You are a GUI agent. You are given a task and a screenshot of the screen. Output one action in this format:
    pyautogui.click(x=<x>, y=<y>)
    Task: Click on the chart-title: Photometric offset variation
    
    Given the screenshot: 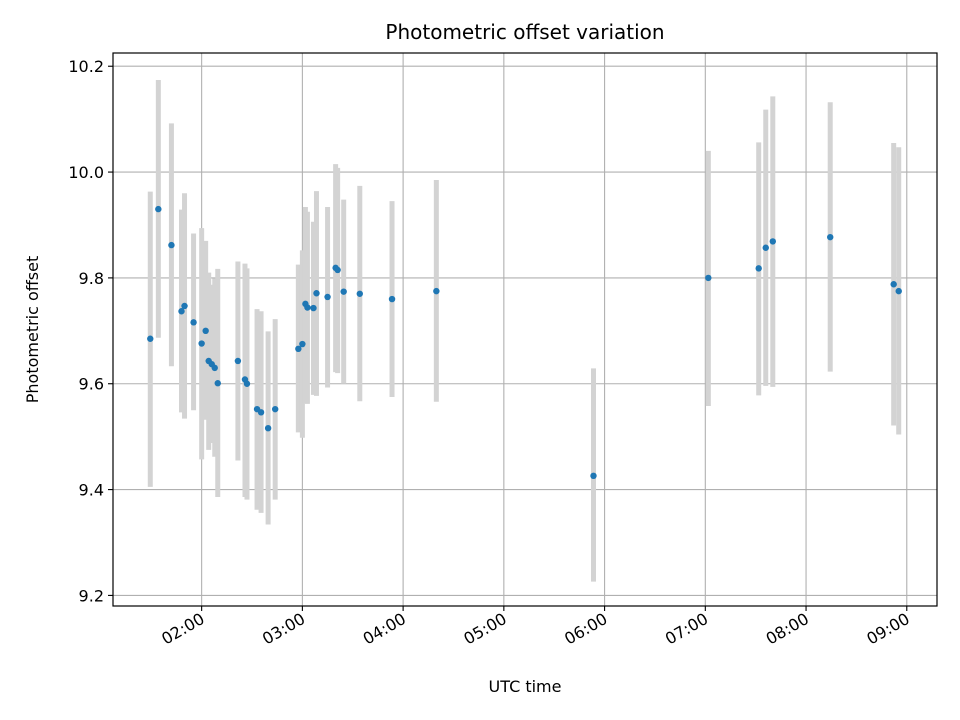 What is the action you would take?
    pyautogui.click(x=524, y=32)
    